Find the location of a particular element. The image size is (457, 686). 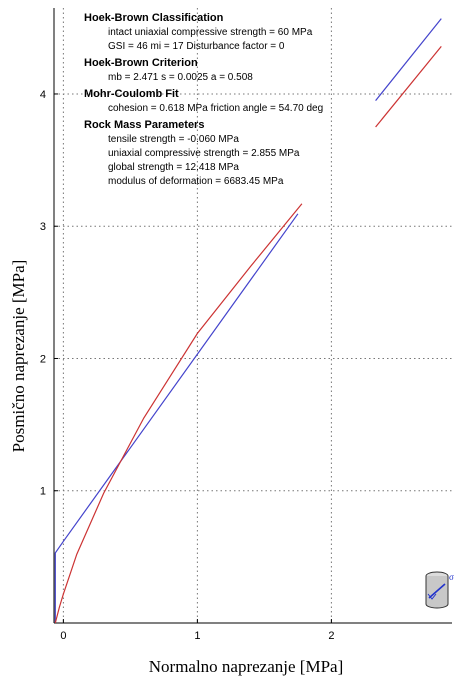

annotation-heading-1: Hoek-Brown Criterion is located at coordinates (141, 63).